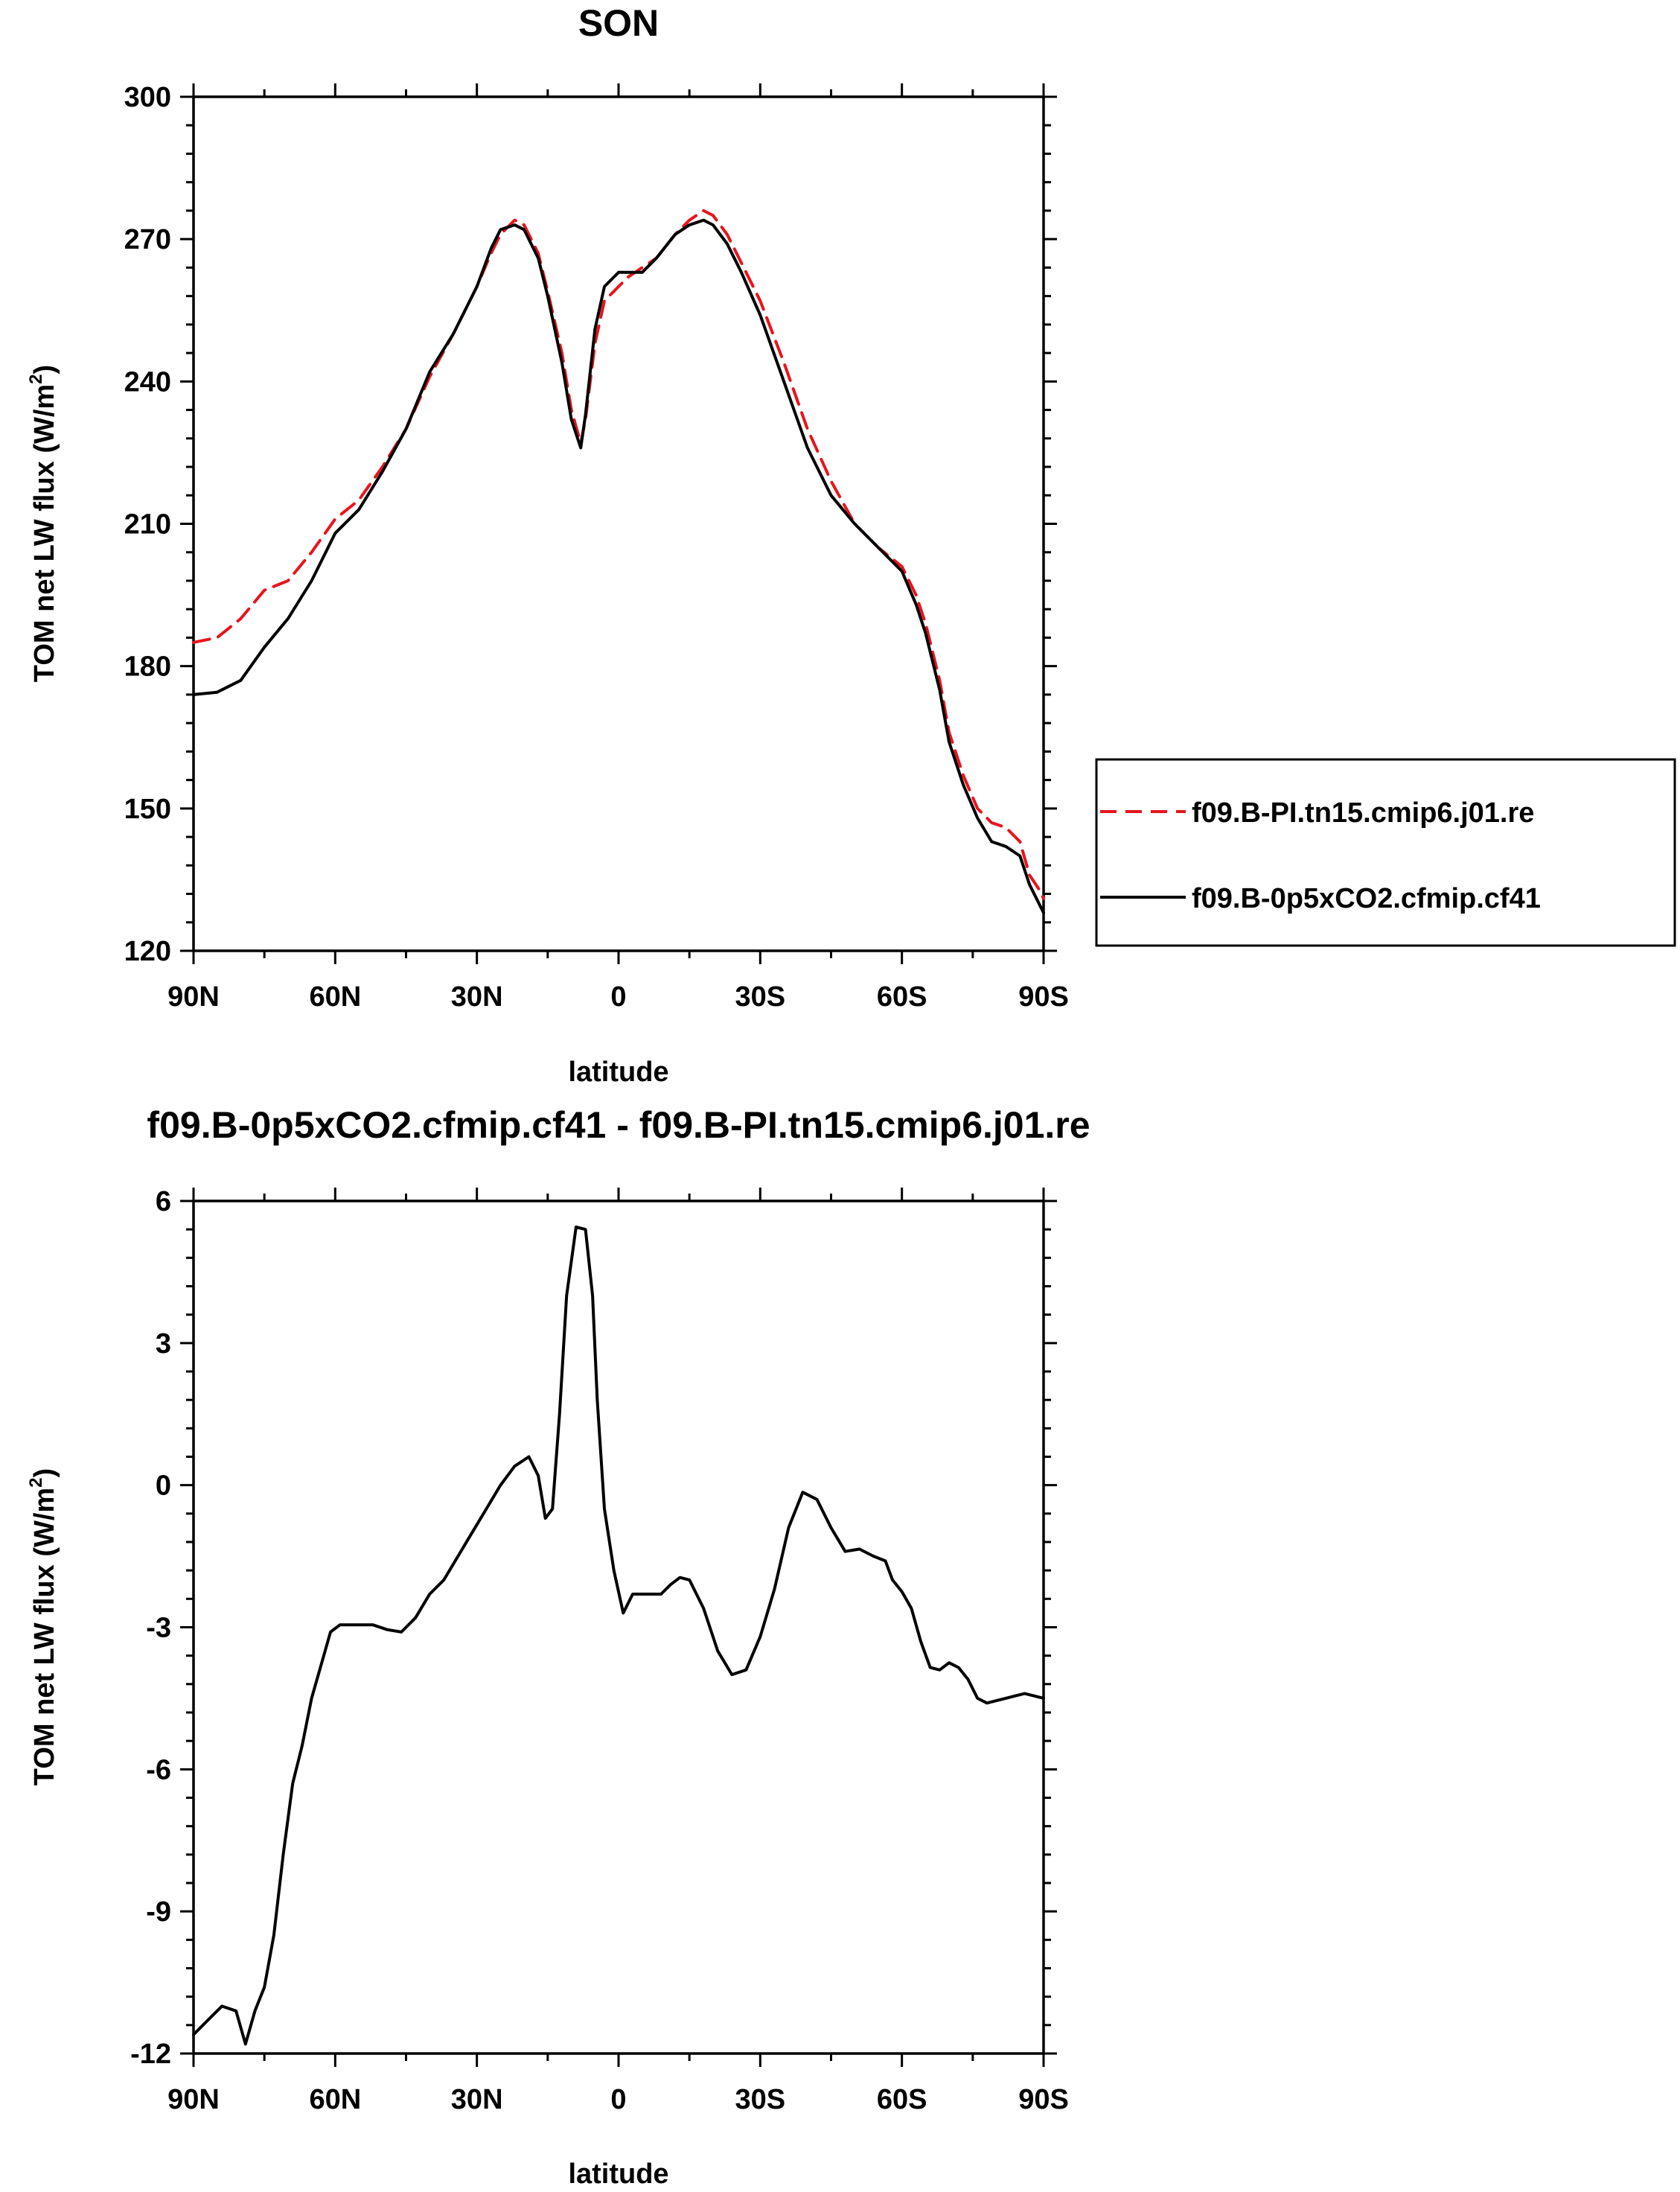  Describe the element at coordinates (147, 382) in the screenshot. I see `y-tick-label-top: 240` at that location.